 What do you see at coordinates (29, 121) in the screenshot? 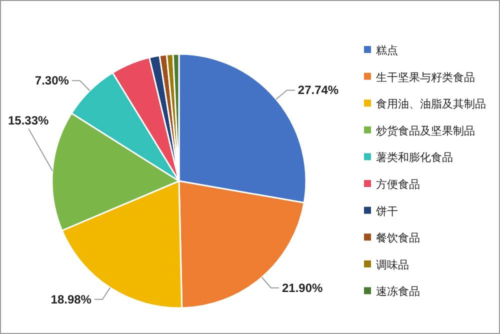
I see `data-label: 15.33%` at bounding box center [29, 121].